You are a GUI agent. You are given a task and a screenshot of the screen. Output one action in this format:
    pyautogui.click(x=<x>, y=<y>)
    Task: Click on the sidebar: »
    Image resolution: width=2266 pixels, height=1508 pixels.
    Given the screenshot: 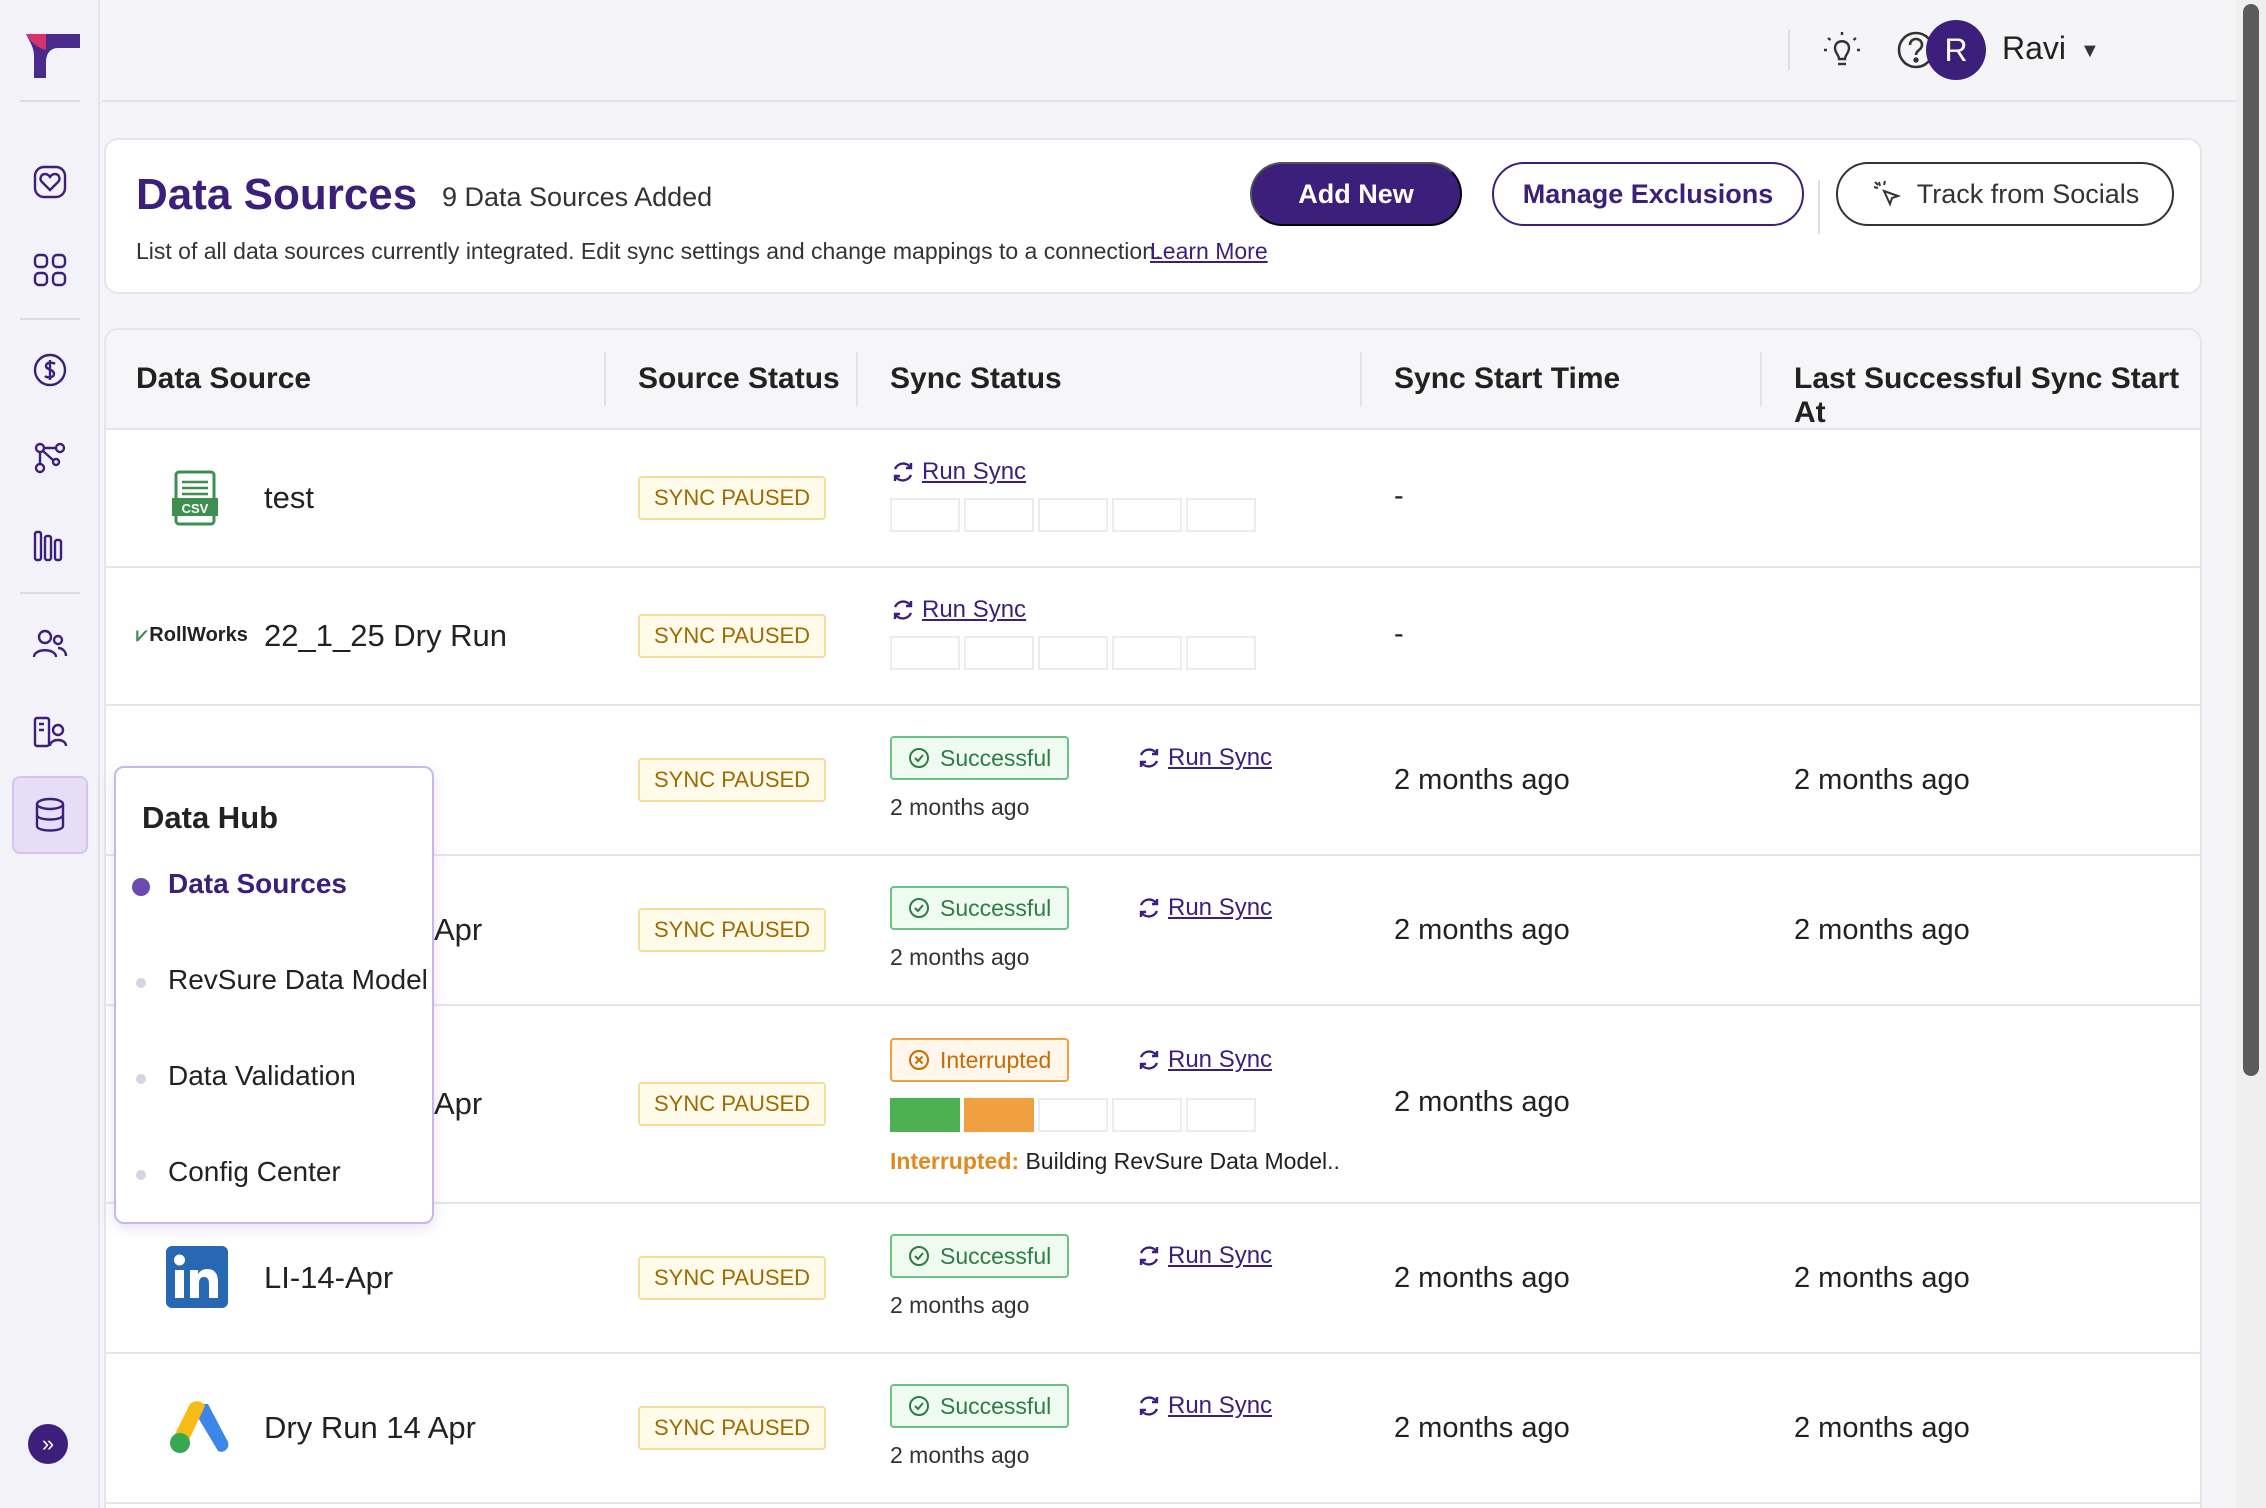 What is the action you would take?
    pyautogui.click(x=50, y=754)
    